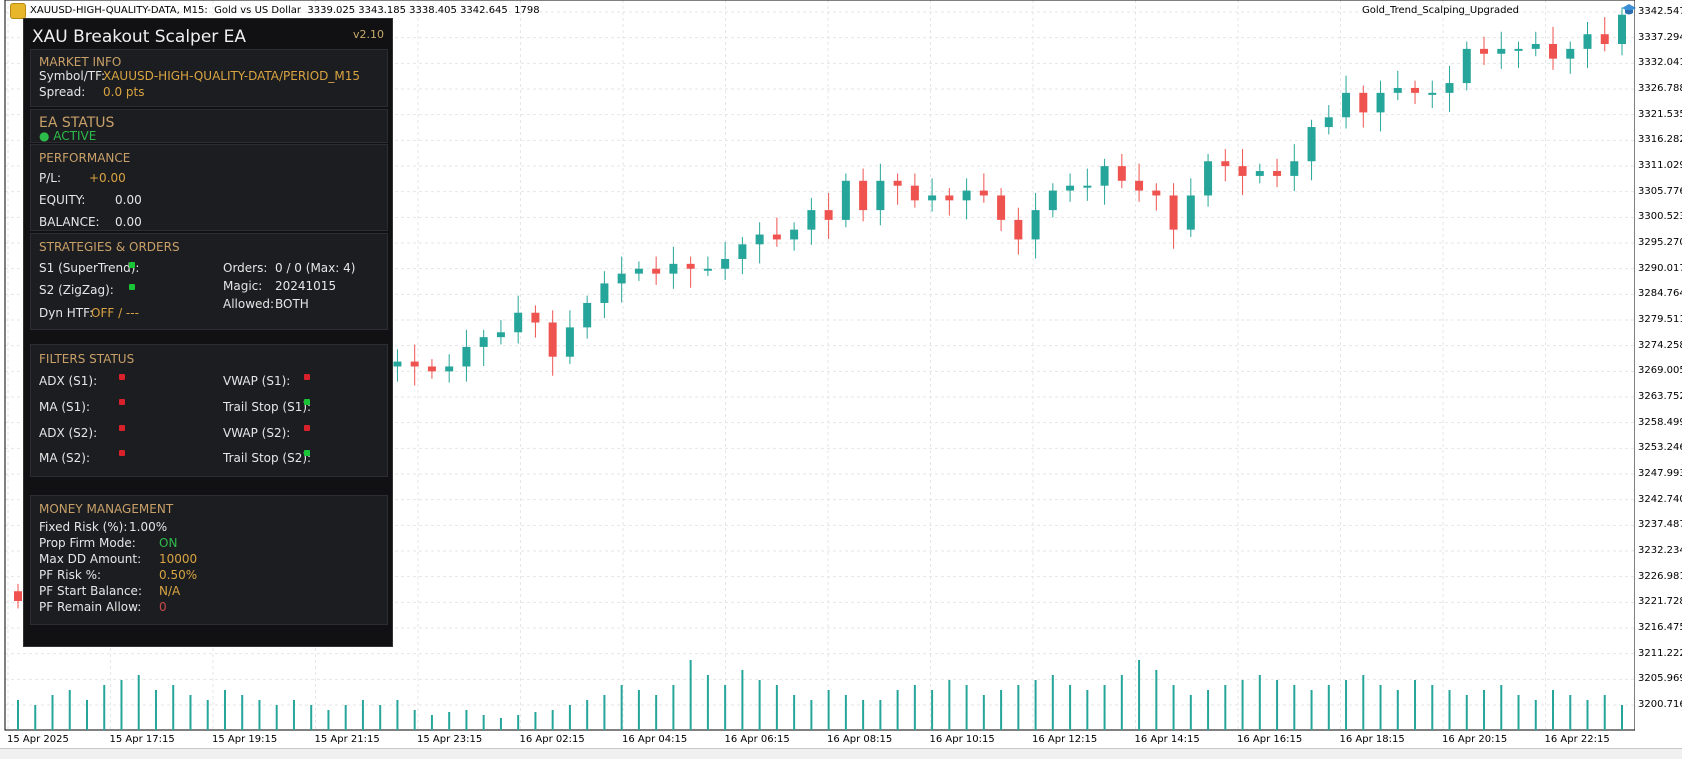 The image size is (1682, 759). I want to click on pl-value: +0.00, so click(107, 178).